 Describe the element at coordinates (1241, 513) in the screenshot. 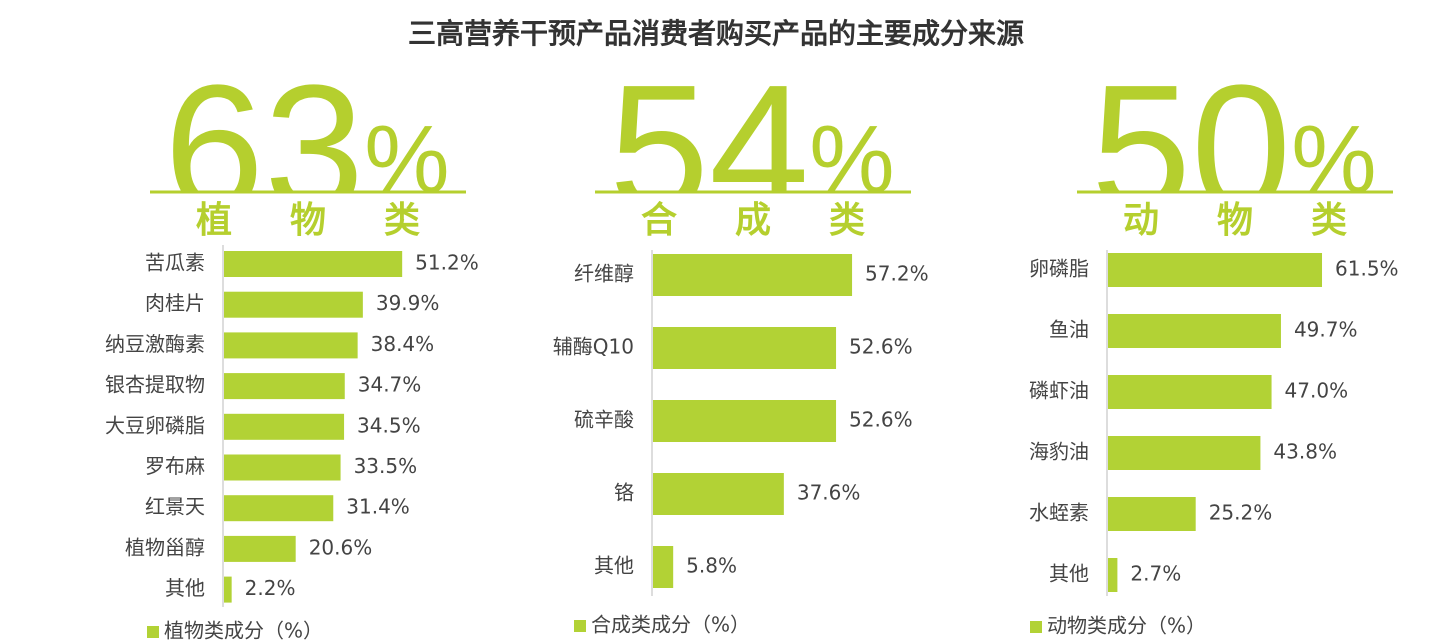

I see `value-label: 25.2%` at that location.